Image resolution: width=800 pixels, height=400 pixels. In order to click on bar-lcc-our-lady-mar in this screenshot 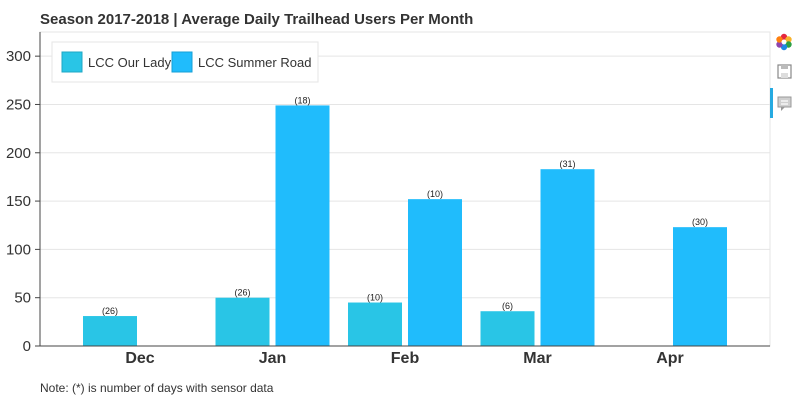, I will do `click(507, 328)`.